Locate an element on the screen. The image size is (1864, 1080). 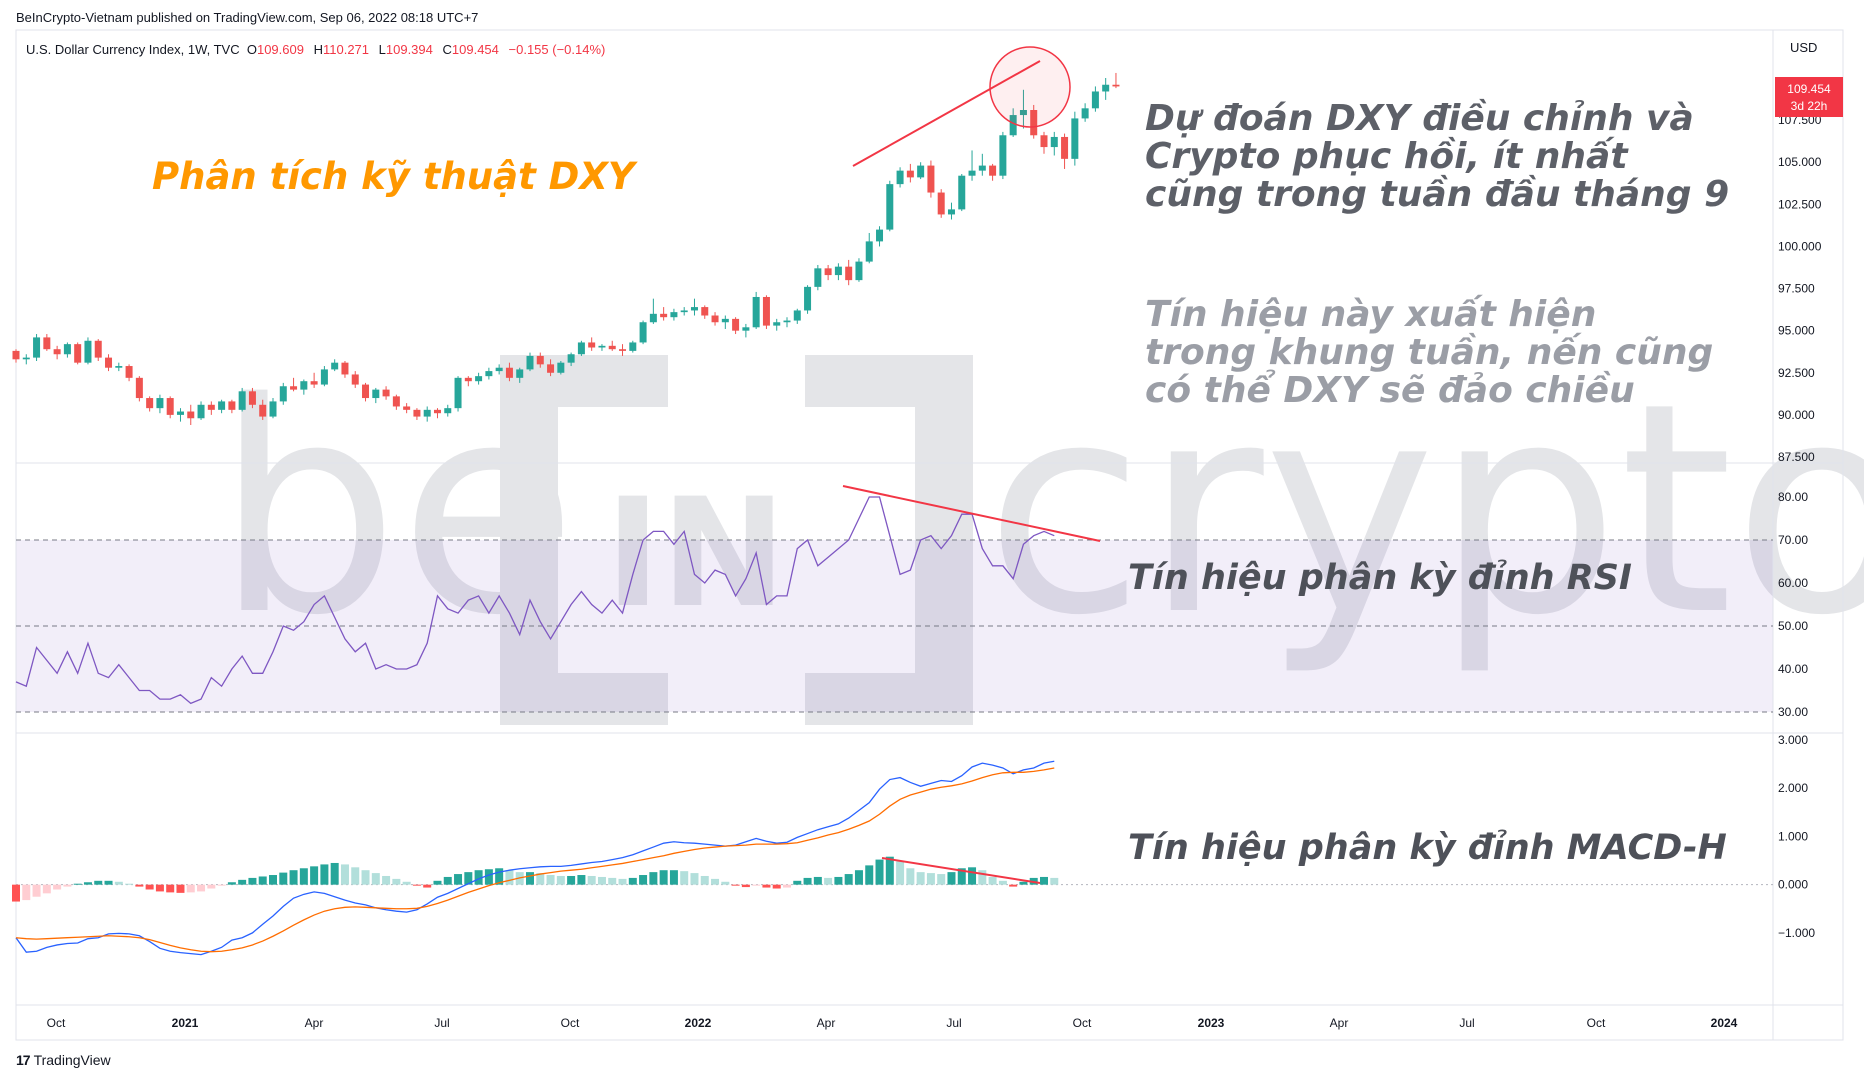
tradingview-mark-icon: 17 is located at coordinates (23, 1060).